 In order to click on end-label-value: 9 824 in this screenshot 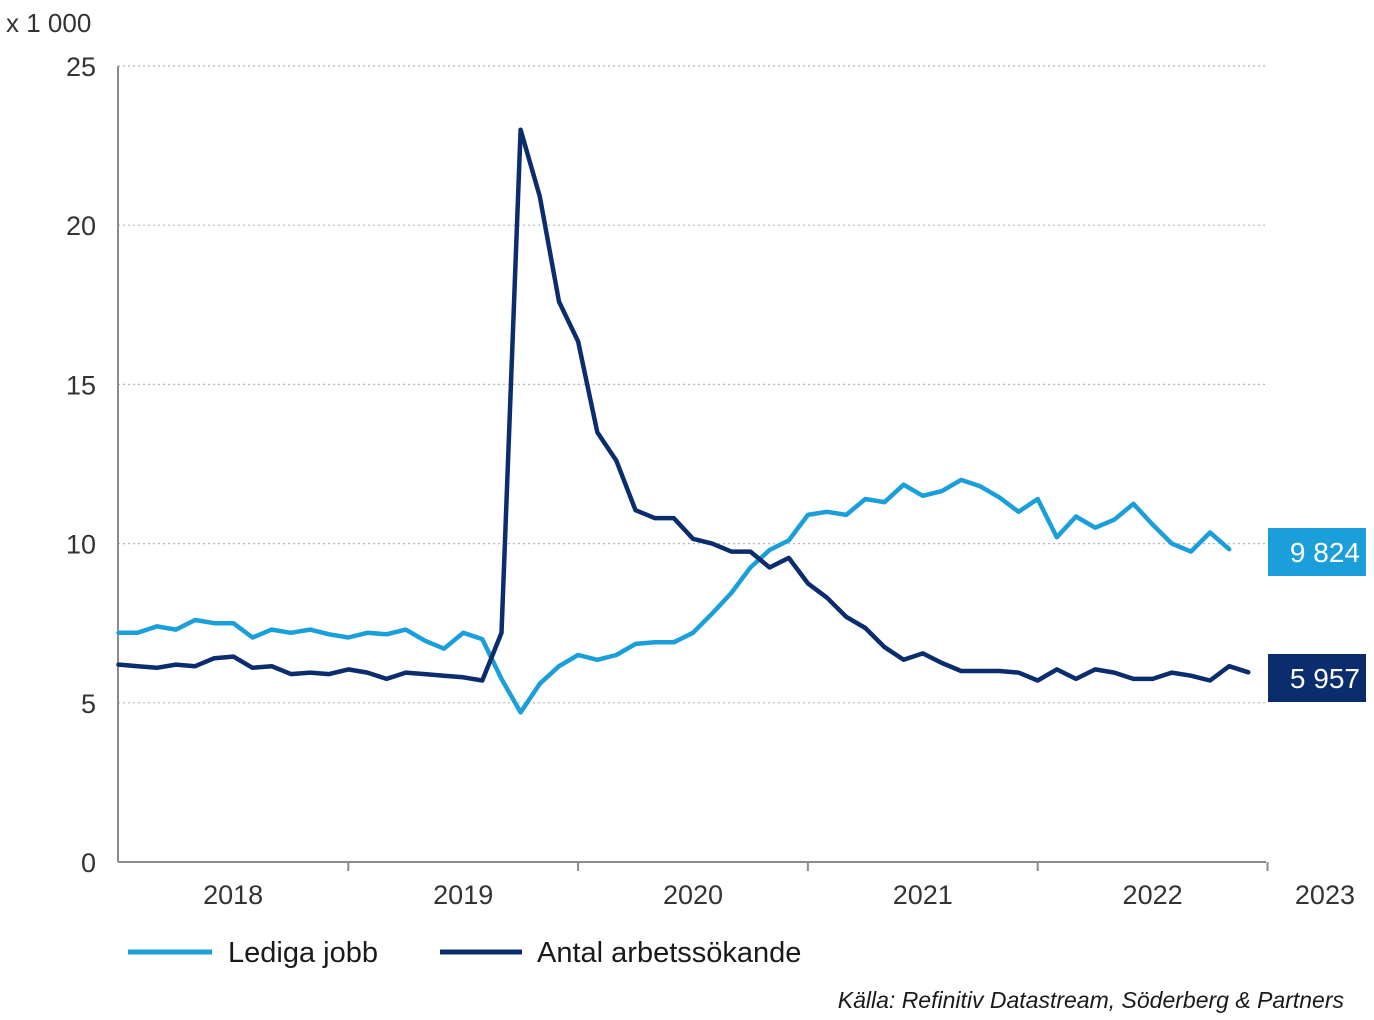, I will do `click(1325, 552)`.